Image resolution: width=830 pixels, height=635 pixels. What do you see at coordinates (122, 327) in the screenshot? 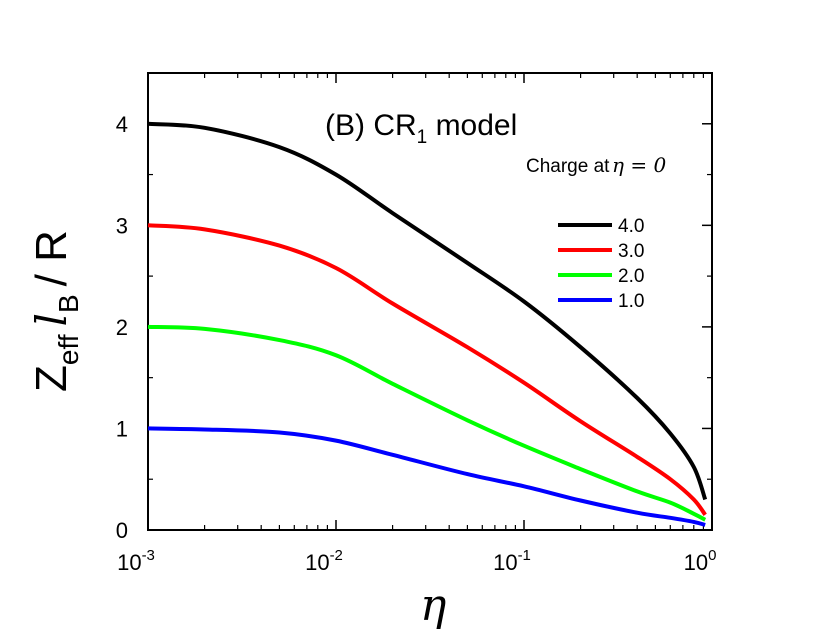
I see `y-tick-label: 2` at bounding box center [122, 327].